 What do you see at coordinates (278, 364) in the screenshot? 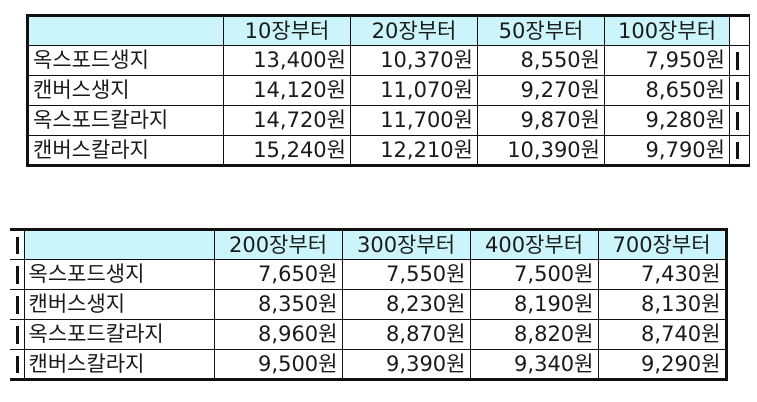
I see `price-cell: 9,500원` at bounding box center [278, 364].